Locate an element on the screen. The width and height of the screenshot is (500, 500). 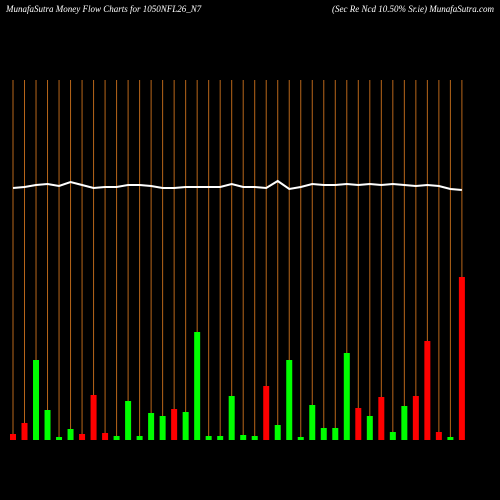
line-series is located at coordinates (237, 185).